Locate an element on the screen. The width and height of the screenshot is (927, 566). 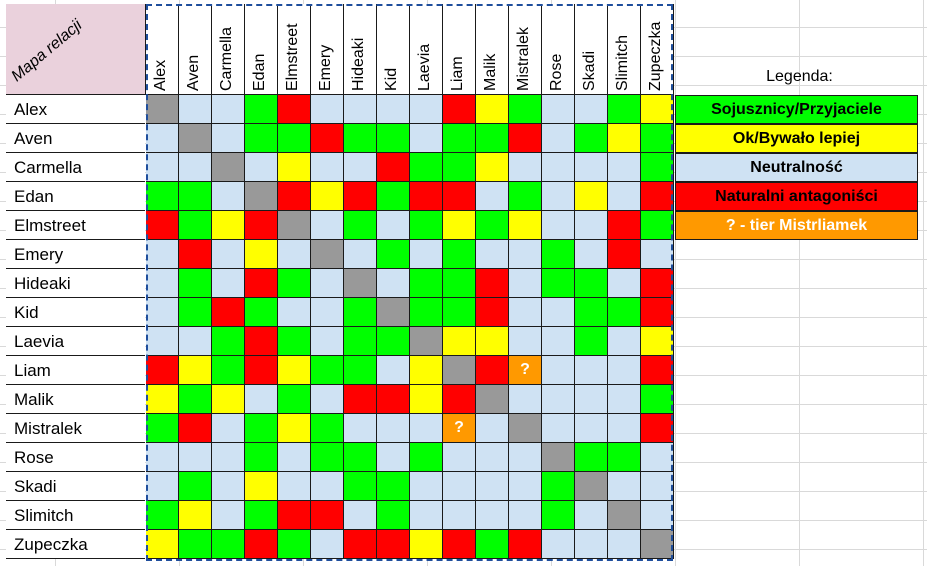
column-header-zupeczka: Zupeczka is located at coordinates (657, 49).